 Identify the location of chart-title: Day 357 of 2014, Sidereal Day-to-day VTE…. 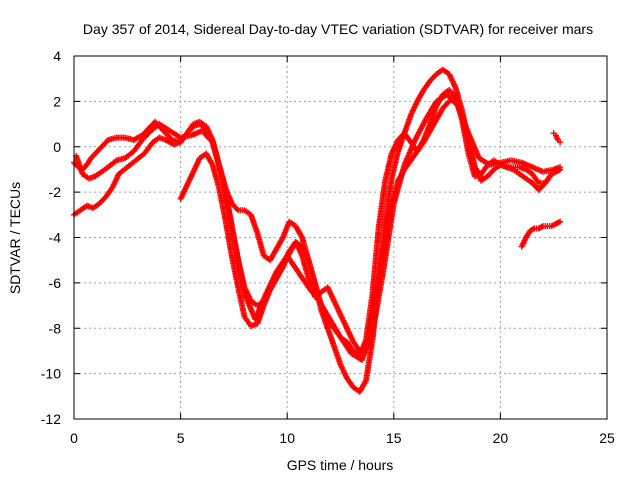
(338, 29).